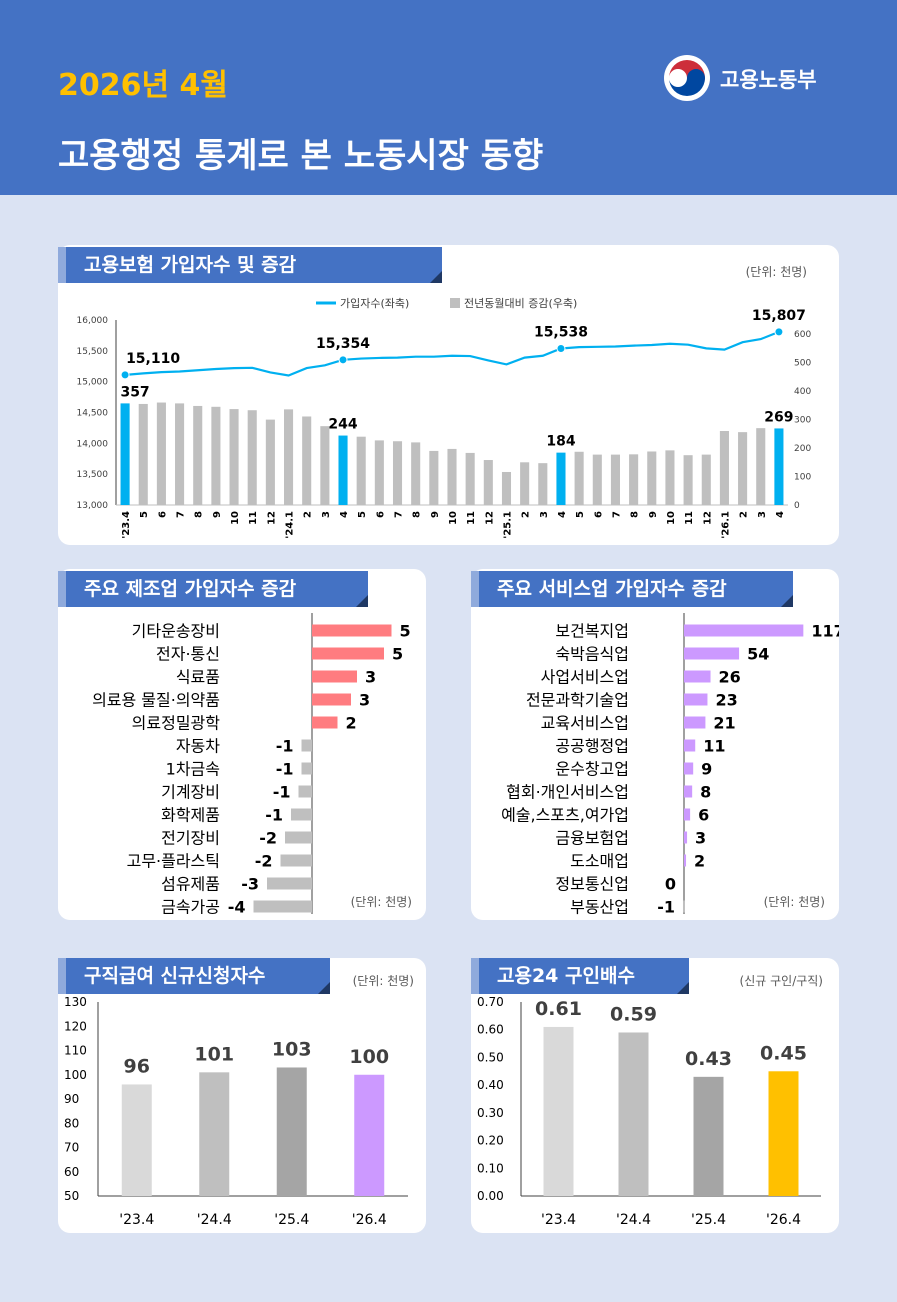 The image size is (897, 1302). I want to click on category-name: 전기장비, so click(190, 838).